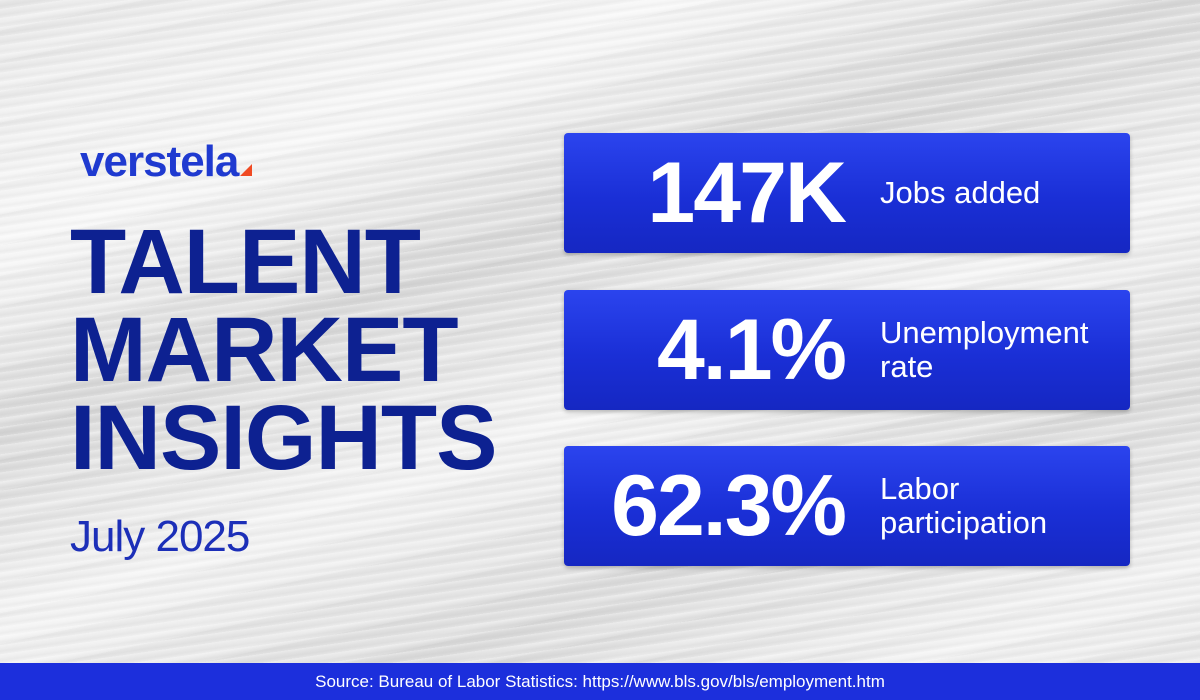  I want to click on stat-card-jobs-added: 147K Jobs added, so click(847, 193).